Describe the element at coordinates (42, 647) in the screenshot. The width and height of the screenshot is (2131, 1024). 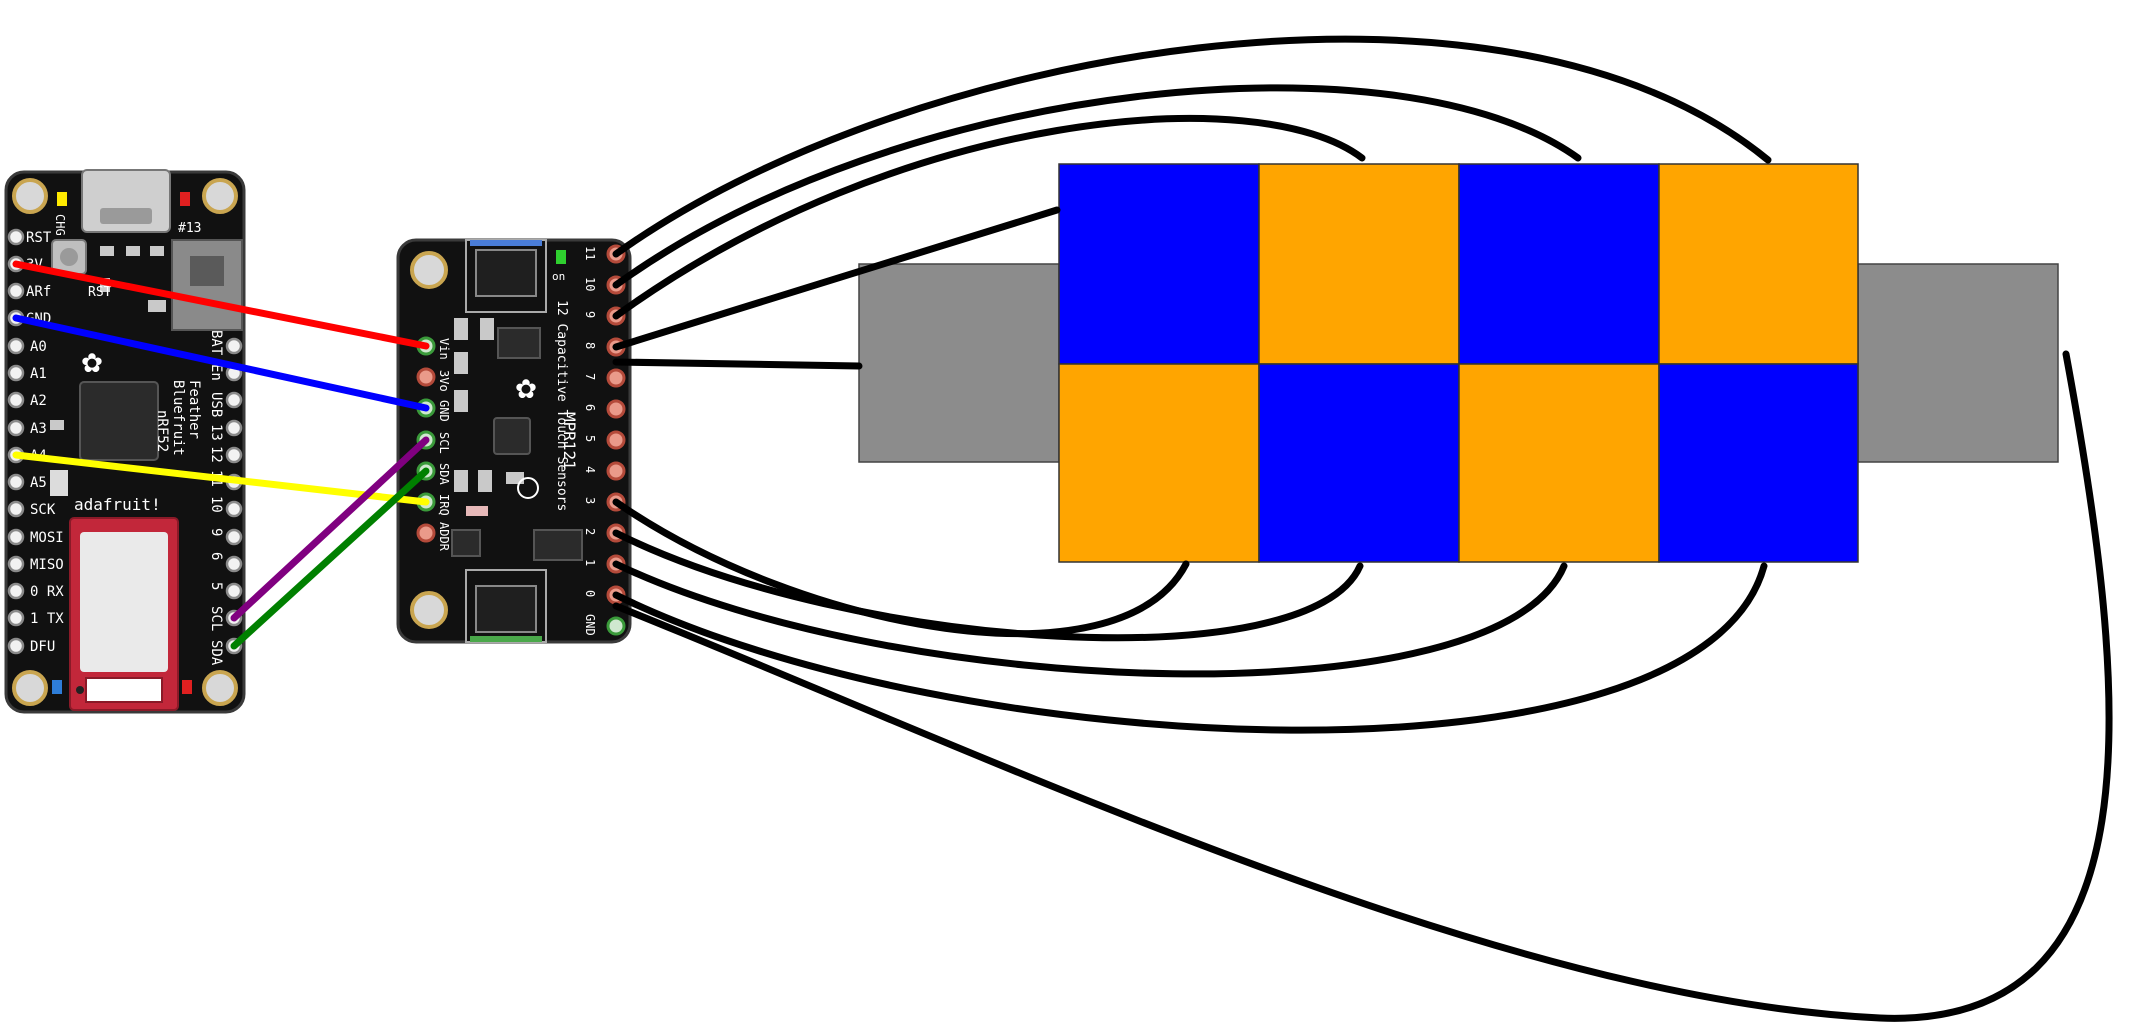
I see `feather-label-dfu: DFU` at that location.